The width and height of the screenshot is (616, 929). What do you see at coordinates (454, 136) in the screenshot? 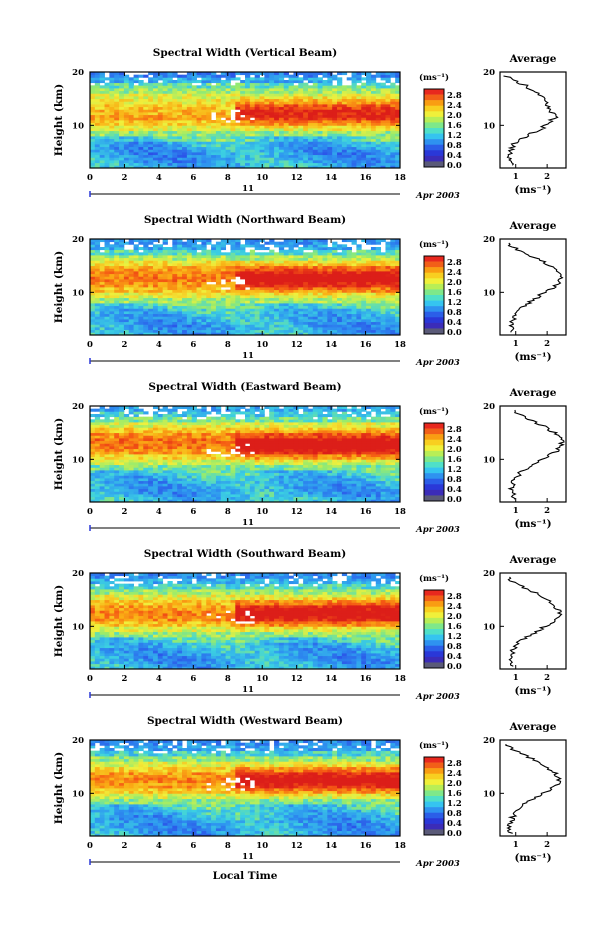
I see `colorbar-tick-label: 1.2` at bounding box center [454, 136].